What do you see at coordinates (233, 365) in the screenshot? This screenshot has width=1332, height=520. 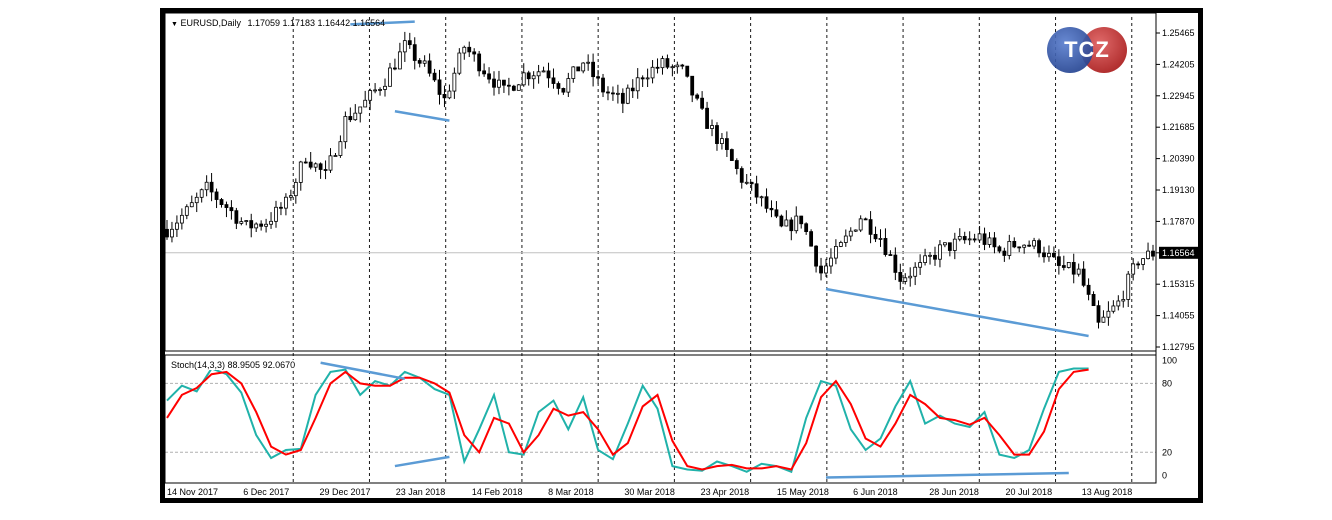 I see `stoch-header: Stoch(14,3,3) 88.9505 92.0670` at bounding box center [233, 365].